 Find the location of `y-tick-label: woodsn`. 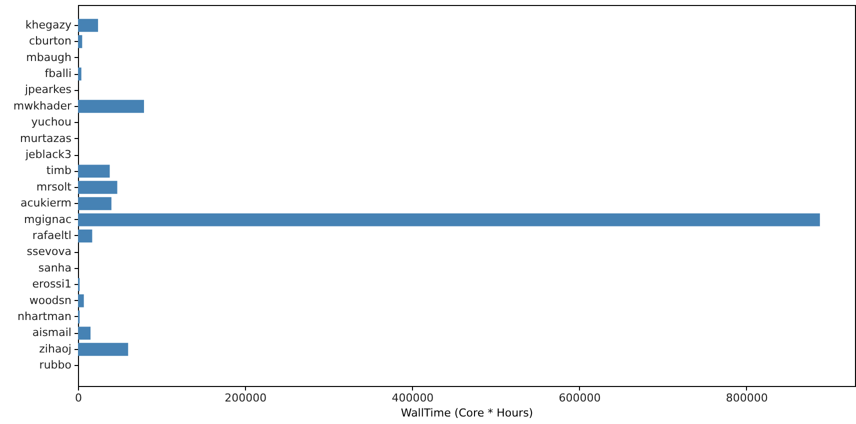

y-tick-label: woodsn is located at coordinates (50, 300).